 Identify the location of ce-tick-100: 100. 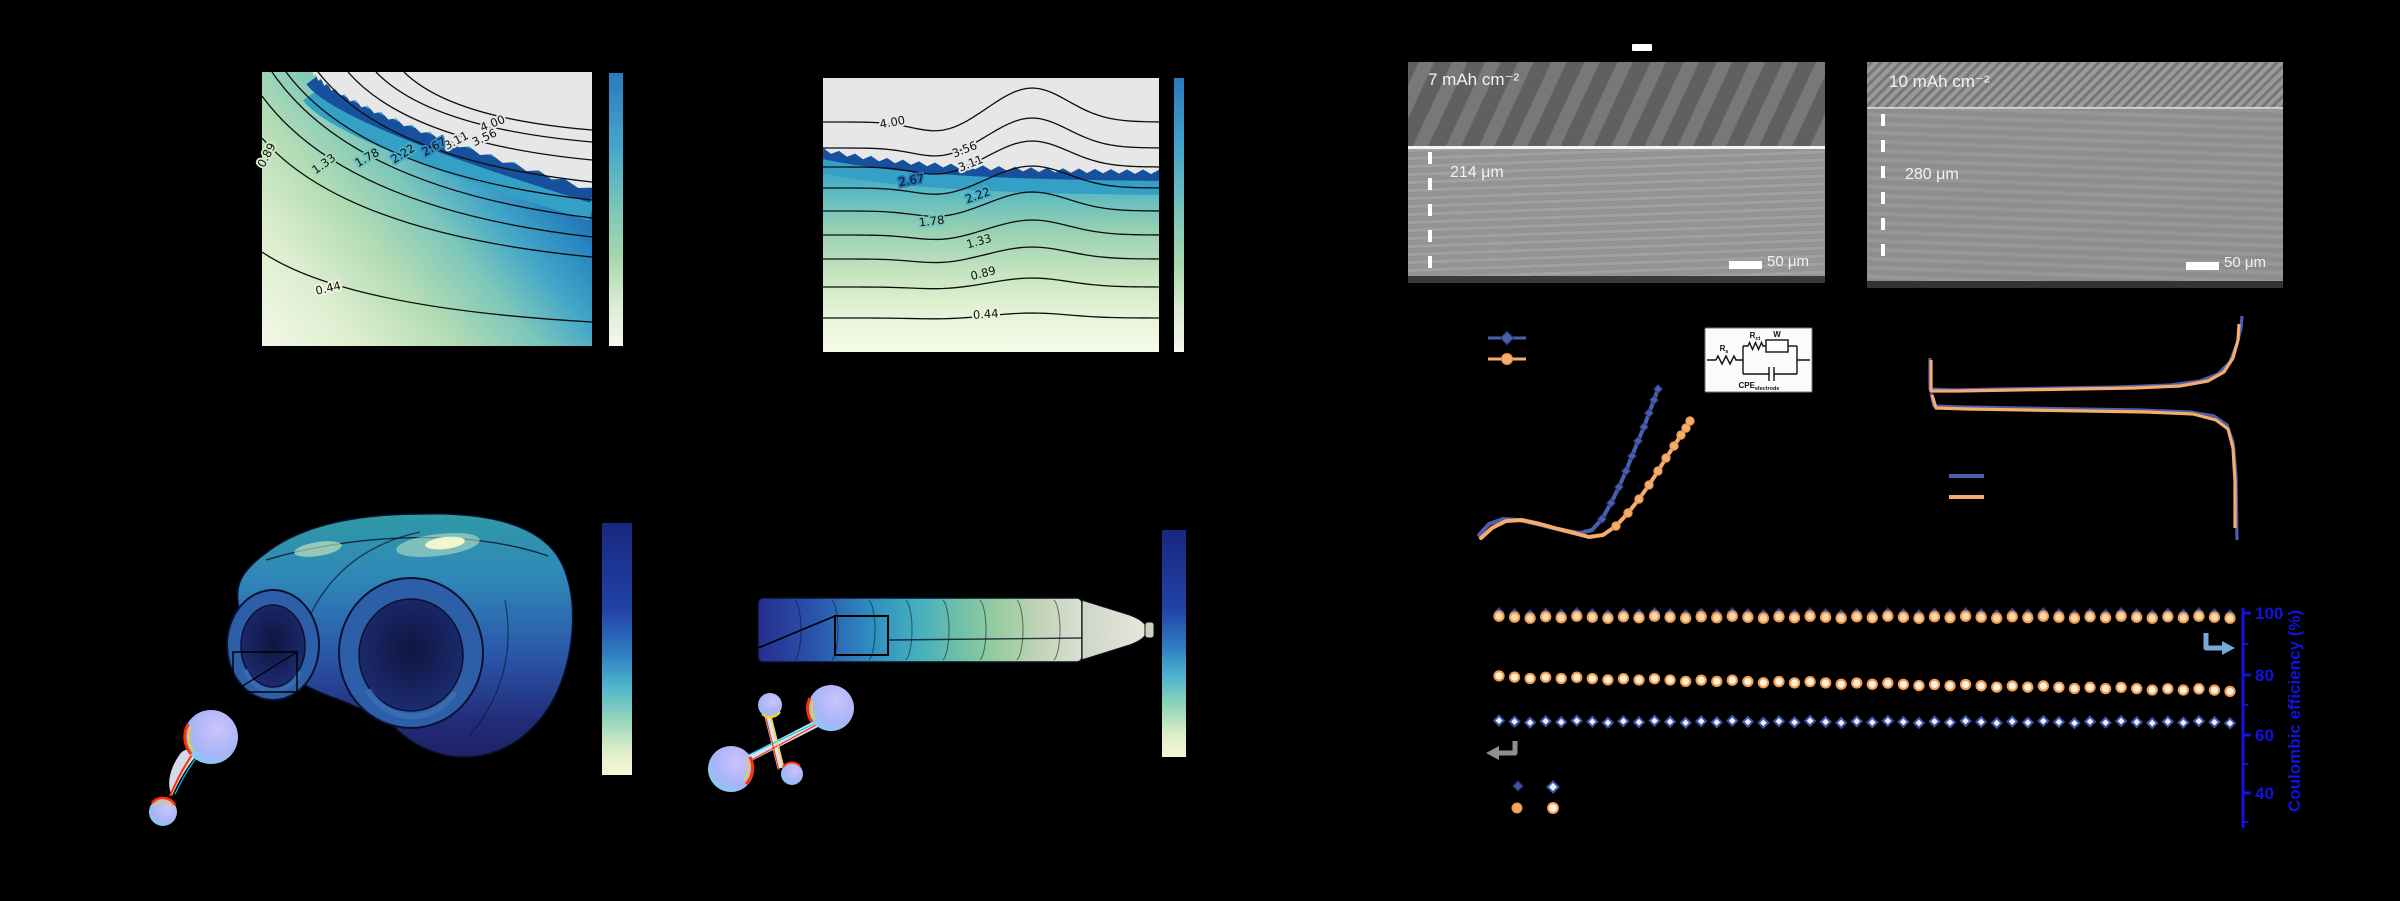
(2269, 613).